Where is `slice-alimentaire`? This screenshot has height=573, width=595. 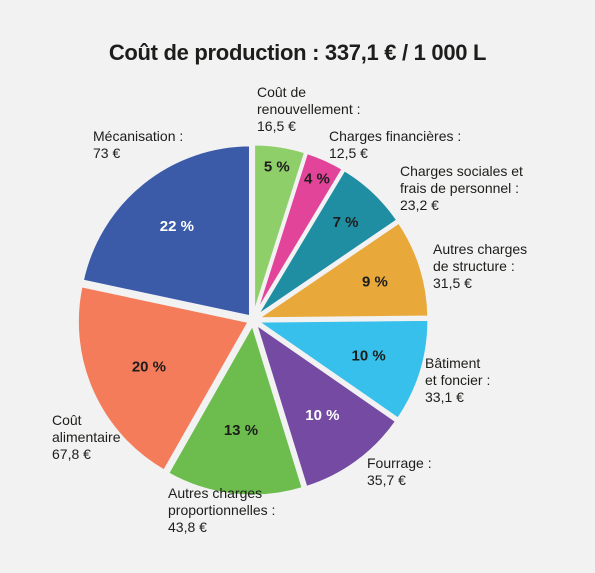
slice-alimentaire is located at coordinates (163, 378).